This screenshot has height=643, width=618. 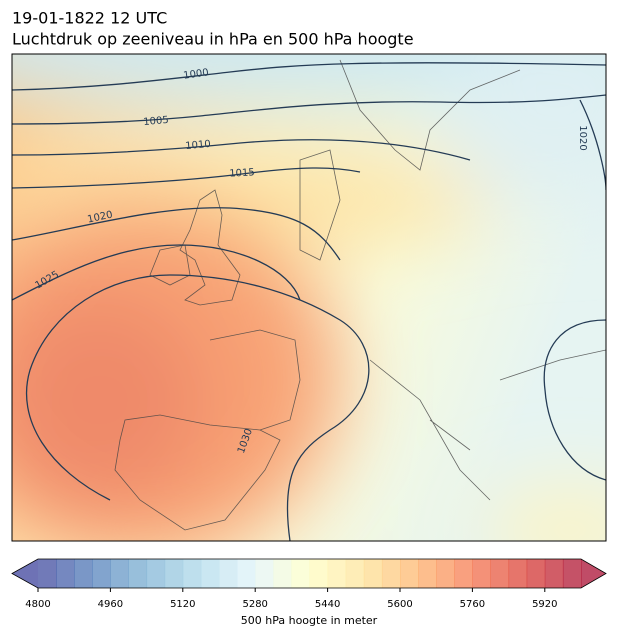 I want to click on colorbar-tick-label: 5120, so click(x=182, y=604).